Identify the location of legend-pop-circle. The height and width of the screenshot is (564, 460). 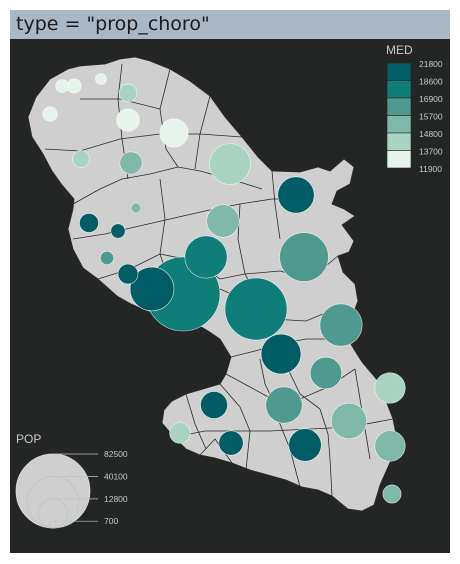
(53, 491).